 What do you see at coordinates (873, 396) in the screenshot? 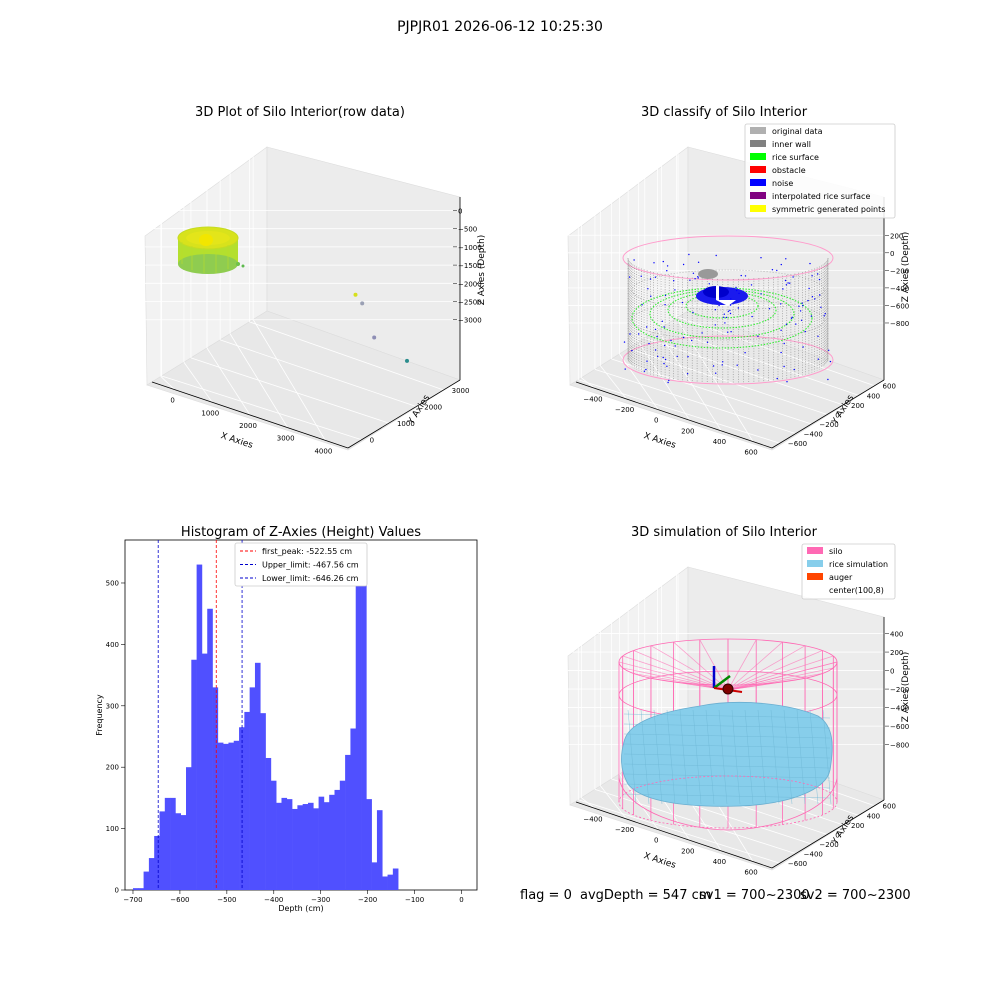
I see `y-tick-label: 400` at bounding box center [873, 396].